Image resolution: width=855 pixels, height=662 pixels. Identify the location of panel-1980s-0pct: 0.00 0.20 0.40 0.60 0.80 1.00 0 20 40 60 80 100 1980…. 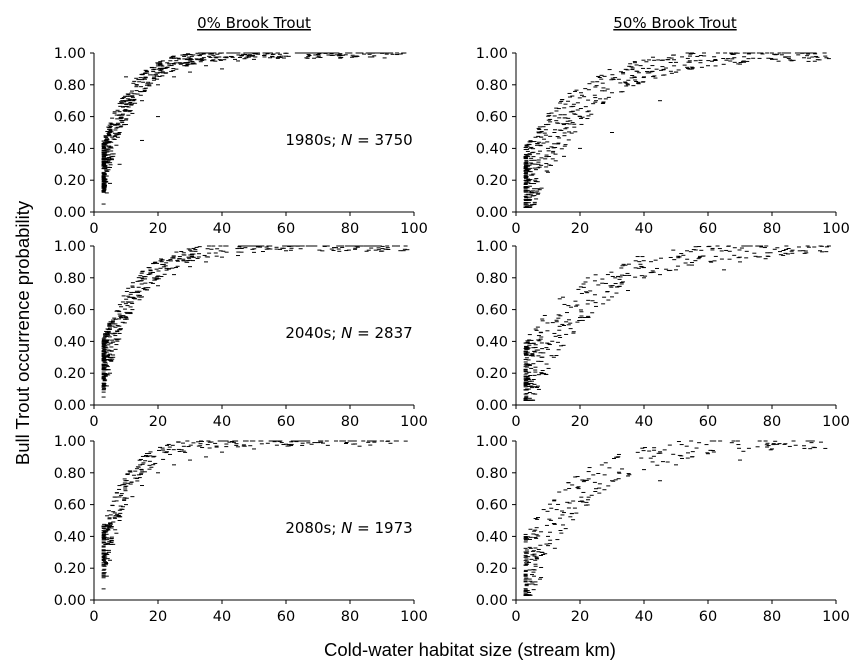
(241, 141).